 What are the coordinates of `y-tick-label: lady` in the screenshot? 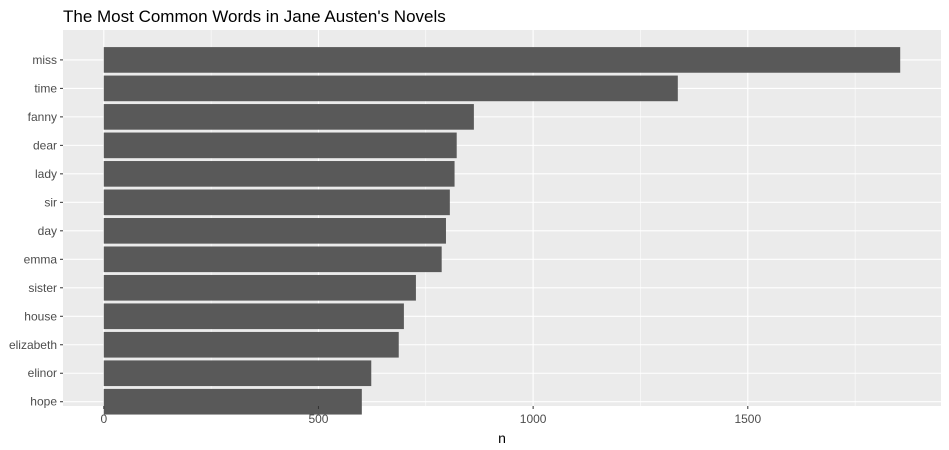 It's located at (46, 174).